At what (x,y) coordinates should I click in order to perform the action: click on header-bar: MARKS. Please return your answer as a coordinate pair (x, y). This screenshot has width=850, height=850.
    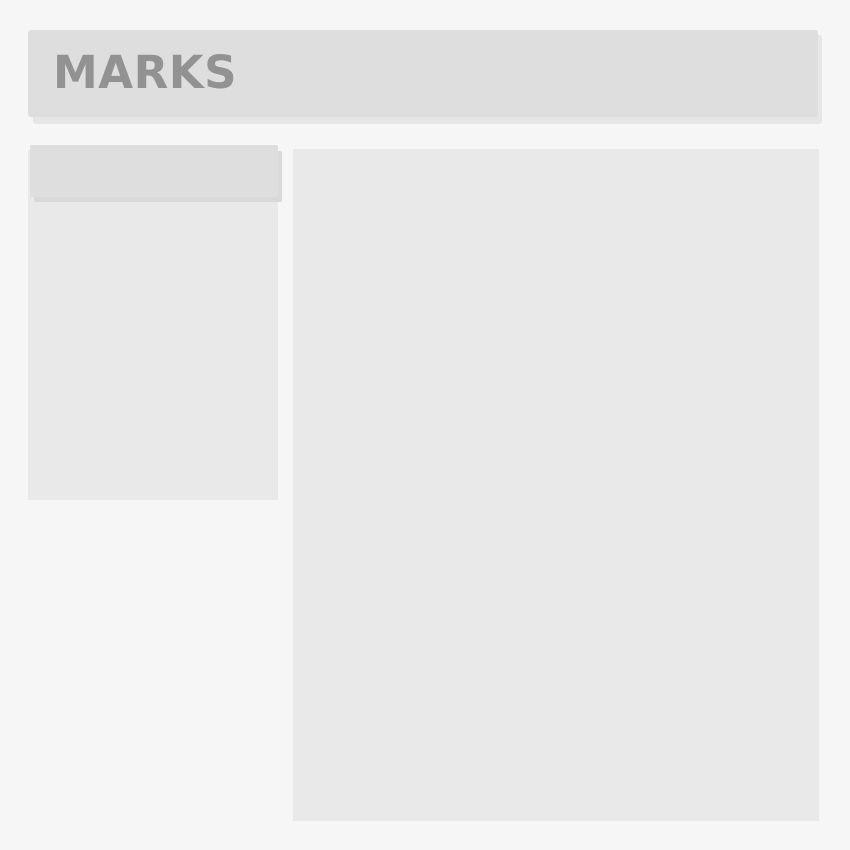
    Looking at the image, I should click on (423, 73).